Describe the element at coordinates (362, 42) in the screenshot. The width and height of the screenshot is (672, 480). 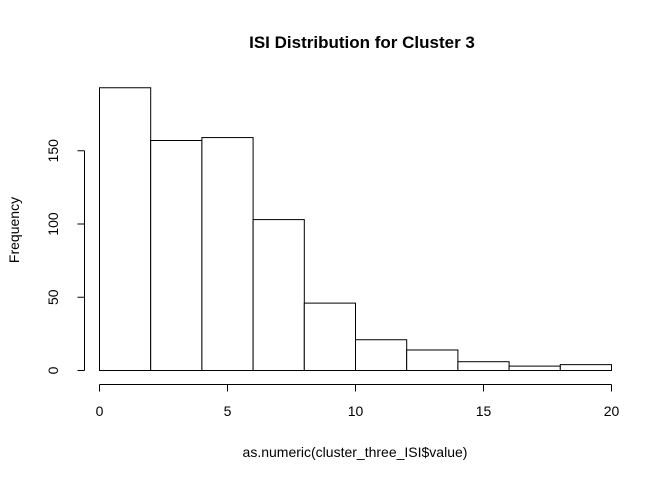
I see `chart-title: ISI Distribution for Cluster 3` at that location.